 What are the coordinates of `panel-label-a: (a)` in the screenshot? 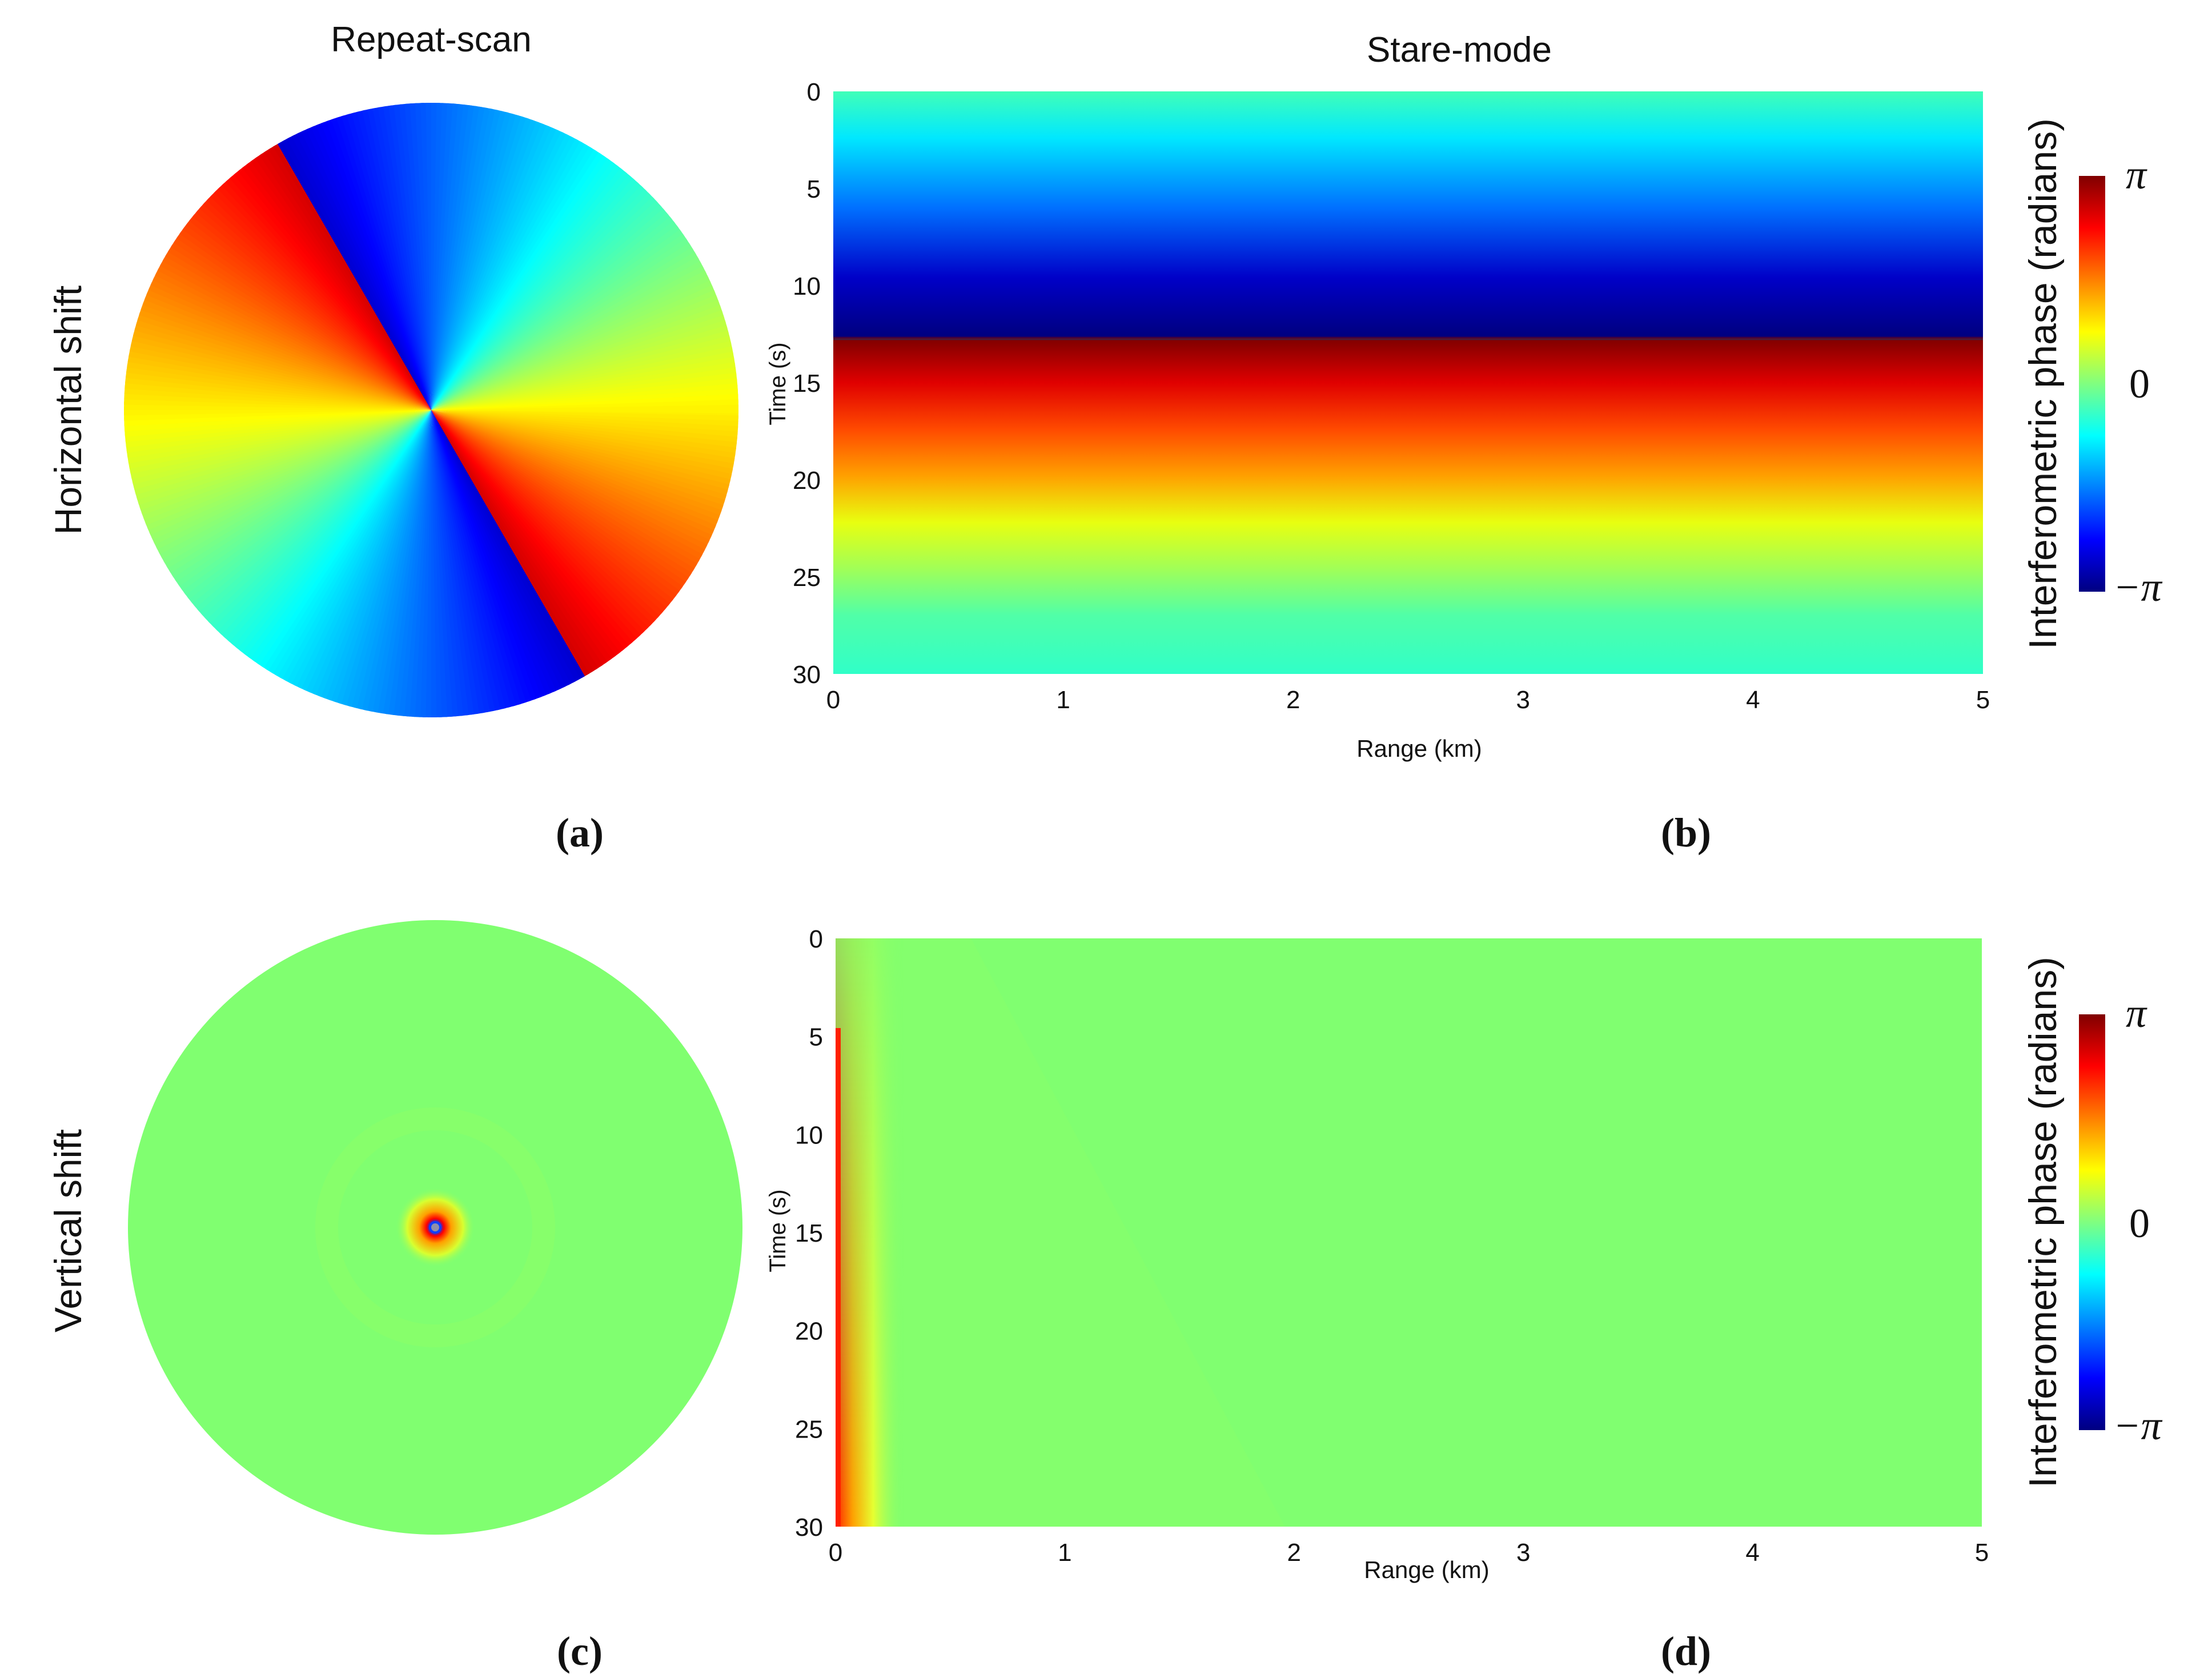 It's located at (580, 833).